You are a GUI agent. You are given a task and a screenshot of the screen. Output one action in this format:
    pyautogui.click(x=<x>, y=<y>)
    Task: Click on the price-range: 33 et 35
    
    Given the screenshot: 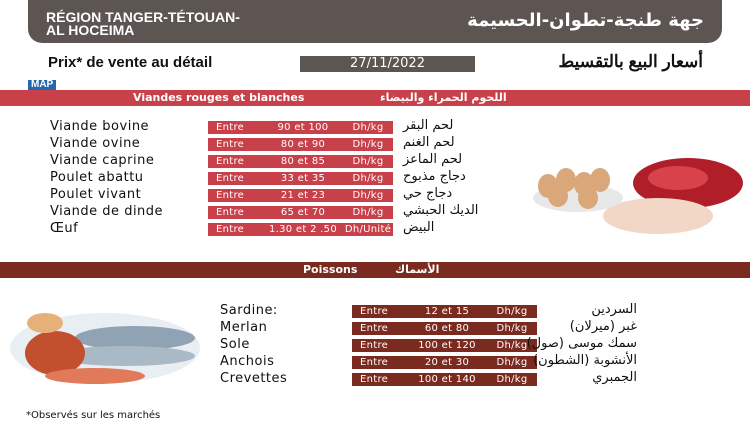 What is the action you would take?
    pyautogui.click(x=303, y=178)
    